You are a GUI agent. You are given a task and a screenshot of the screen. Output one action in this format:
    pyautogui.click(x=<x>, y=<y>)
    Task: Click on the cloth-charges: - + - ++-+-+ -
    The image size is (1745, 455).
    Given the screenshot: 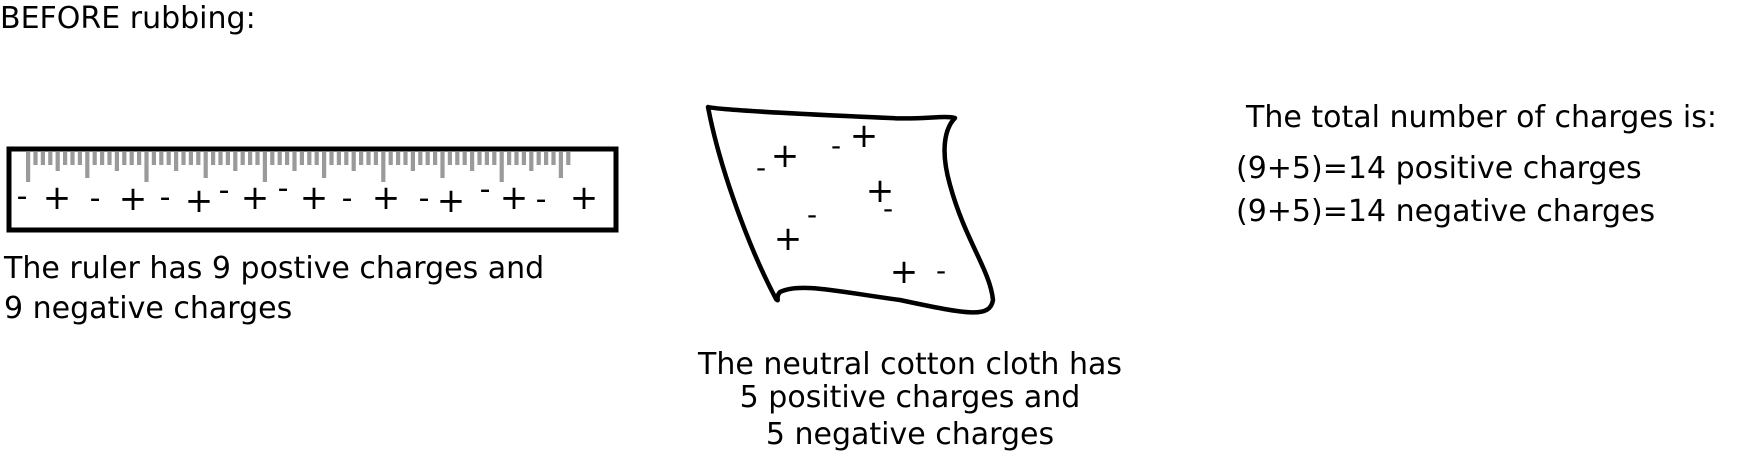 What is the action you would take?
    pyautogui.click(x=851, y=204)
    